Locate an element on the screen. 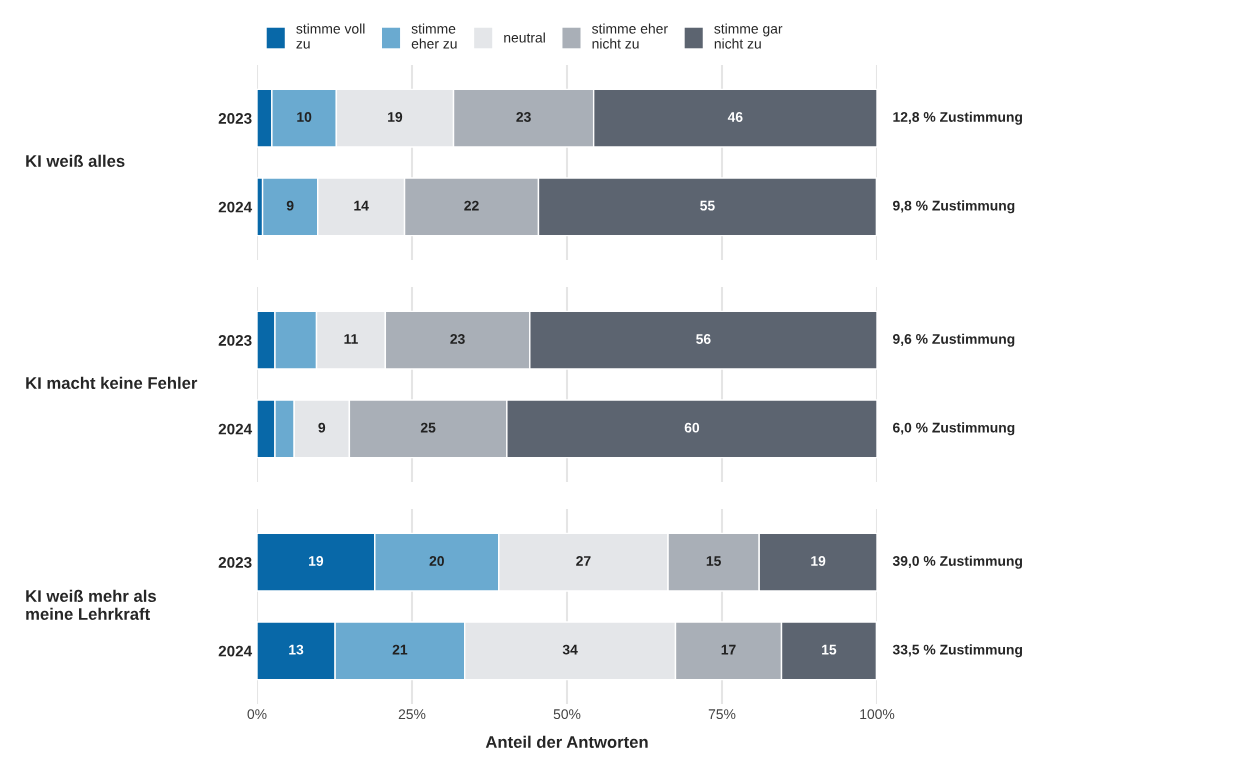 This screenshot has width=1260, height=767. x-tick-label: 100% is located at coordinates (877, 714).